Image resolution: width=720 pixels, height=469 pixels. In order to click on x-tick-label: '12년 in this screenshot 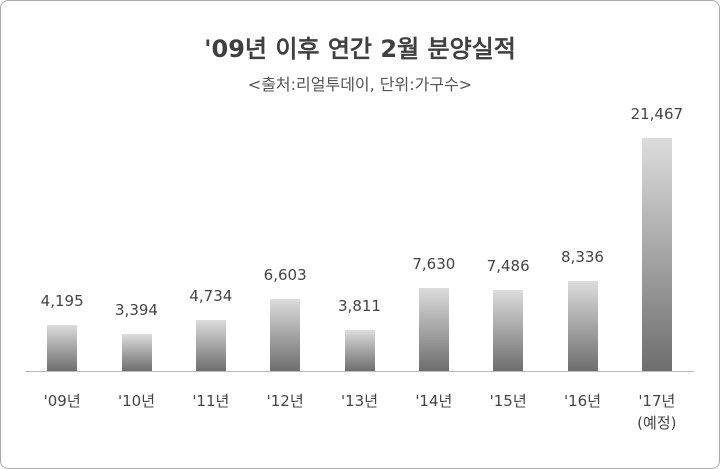, I will do `click(285, 401)`.